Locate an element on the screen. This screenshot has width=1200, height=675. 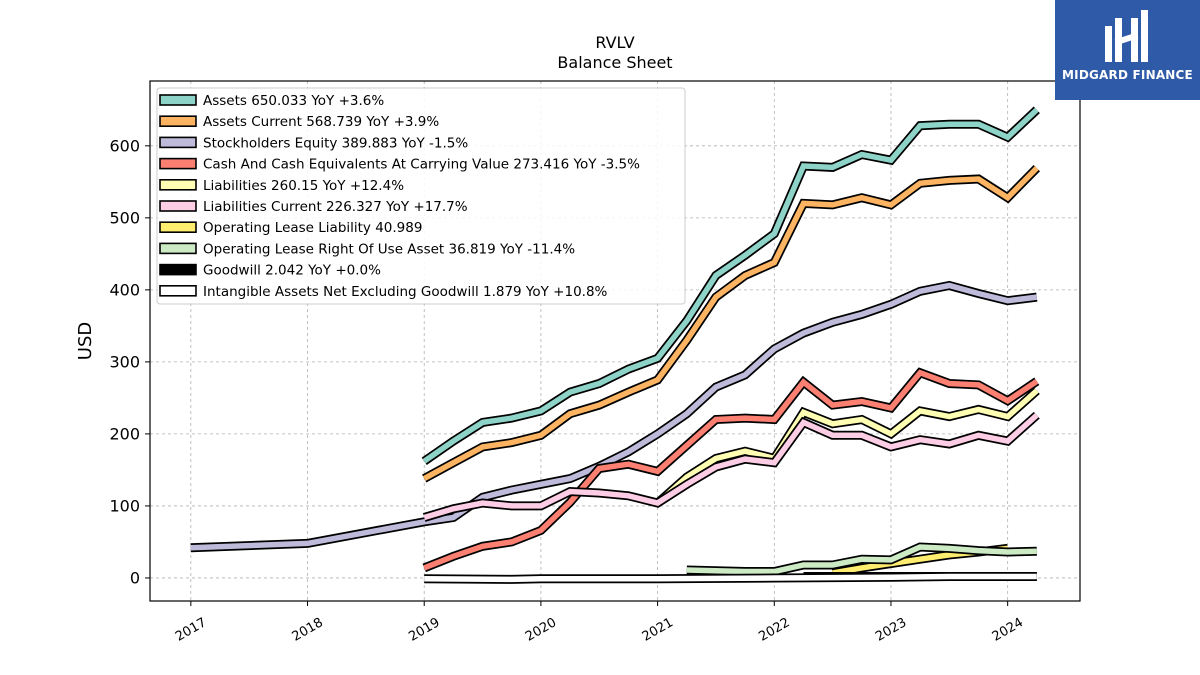
x-tick-label: 2020 is located at coordinates (541, 630).